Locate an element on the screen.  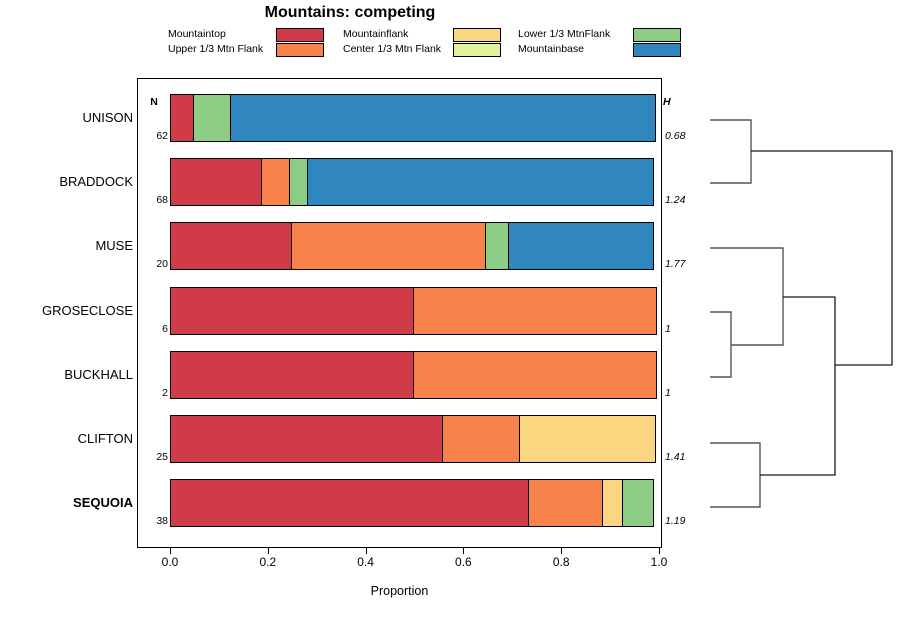
dendrogram-inner-links is located at coordinates (822, 313).